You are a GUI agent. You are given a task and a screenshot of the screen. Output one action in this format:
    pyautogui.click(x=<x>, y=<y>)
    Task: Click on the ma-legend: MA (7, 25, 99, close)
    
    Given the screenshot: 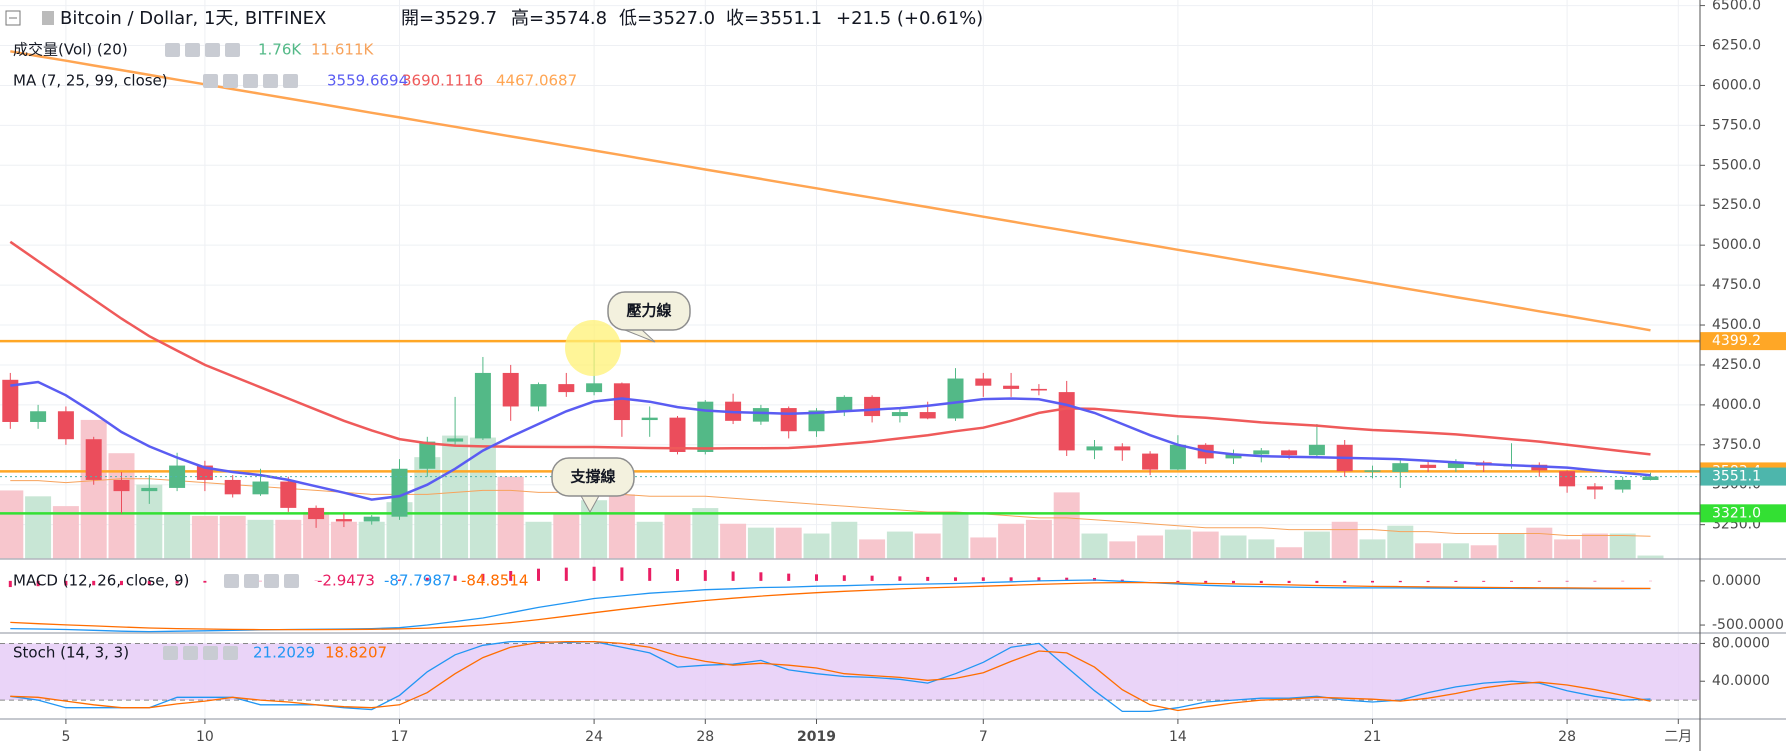 What is the action you would take?
    pyautogui.click(x=90, y=81)
    